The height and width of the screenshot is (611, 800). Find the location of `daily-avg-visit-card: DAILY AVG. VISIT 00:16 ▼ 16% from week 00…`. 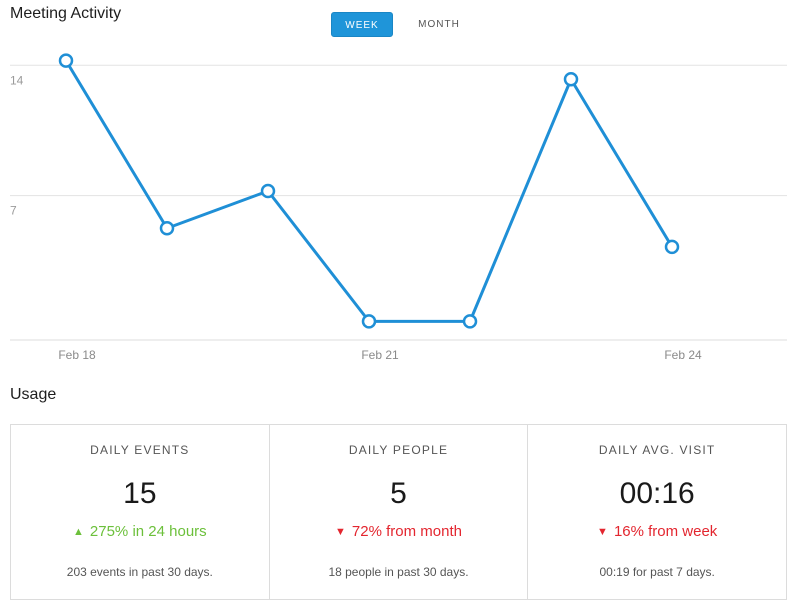

daily-avg-visit-card: DAILY AVG. VISIT 00:16 ▼ 16% from week 00… is located at coordinates (657, 512).